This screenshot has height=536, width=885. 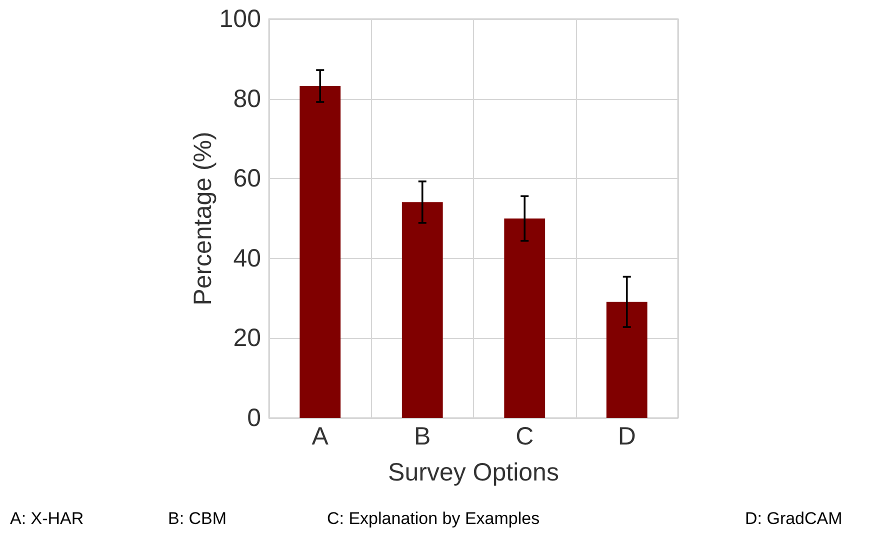 I want to click on text: B: CBM, so click(x=197, y=518).